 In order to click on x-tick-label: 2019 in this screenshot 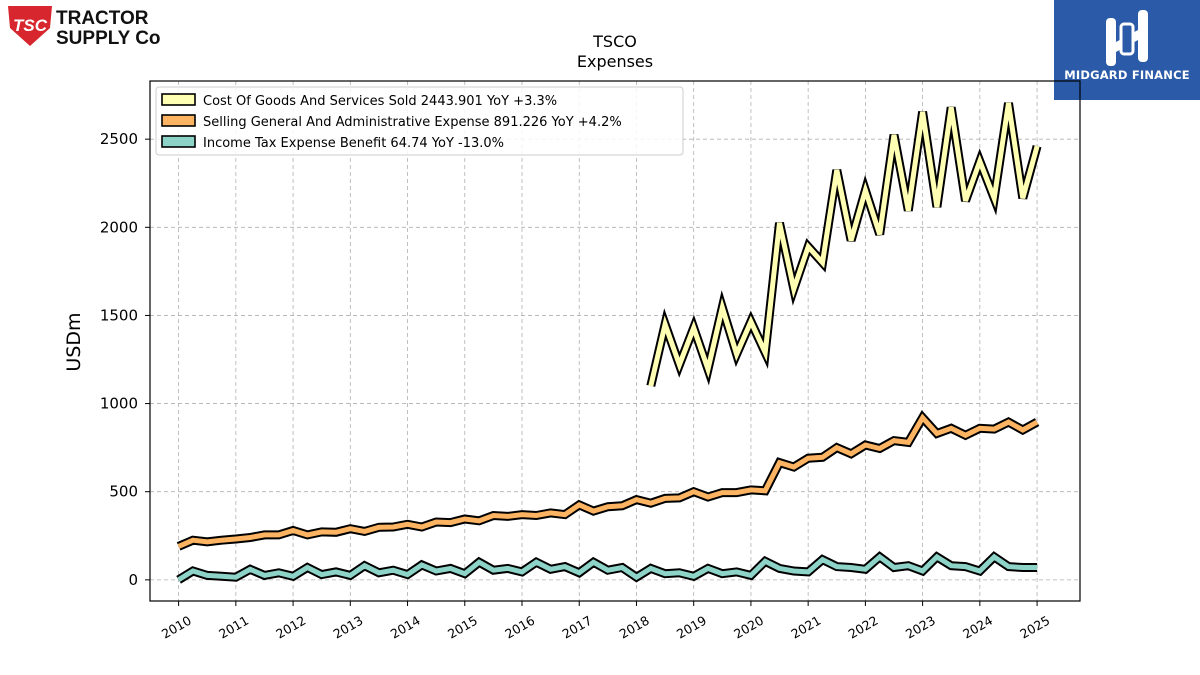, I will do `click(691, 627)`.